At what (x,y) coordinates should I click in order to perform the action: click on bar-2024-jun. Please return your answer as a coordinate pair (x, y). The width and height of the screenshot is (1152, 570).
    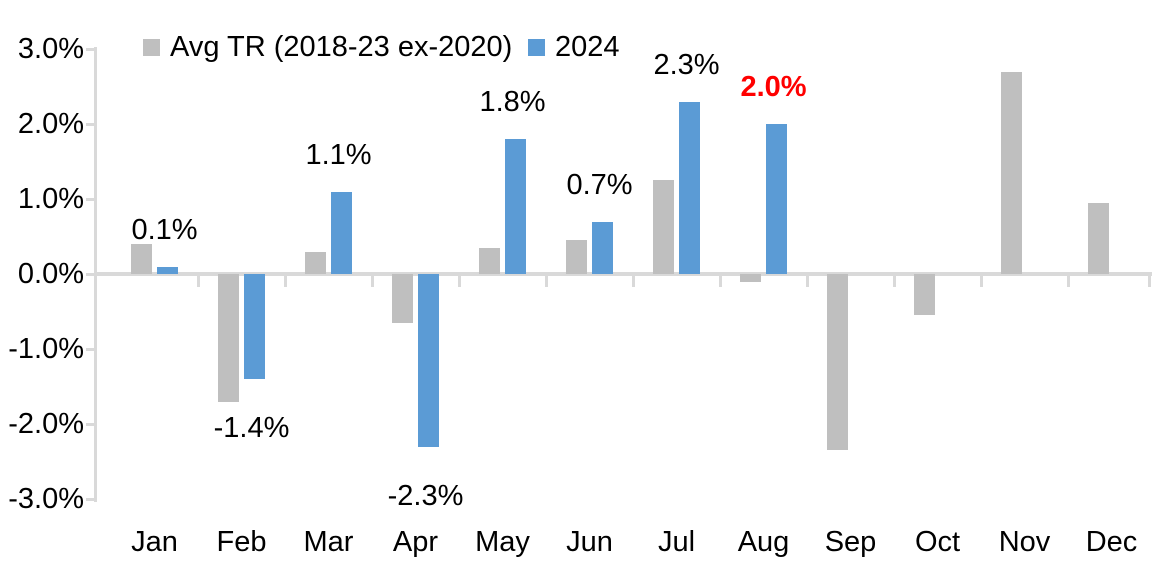
    Looking at the image, I should click on (602, 247).